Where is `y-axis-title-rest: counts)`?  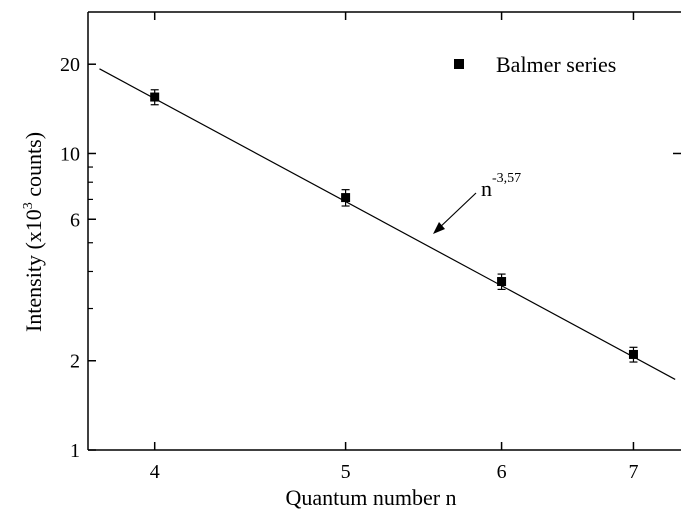
y-axis-title-rest: counts) is located at coordinates (33, 167).